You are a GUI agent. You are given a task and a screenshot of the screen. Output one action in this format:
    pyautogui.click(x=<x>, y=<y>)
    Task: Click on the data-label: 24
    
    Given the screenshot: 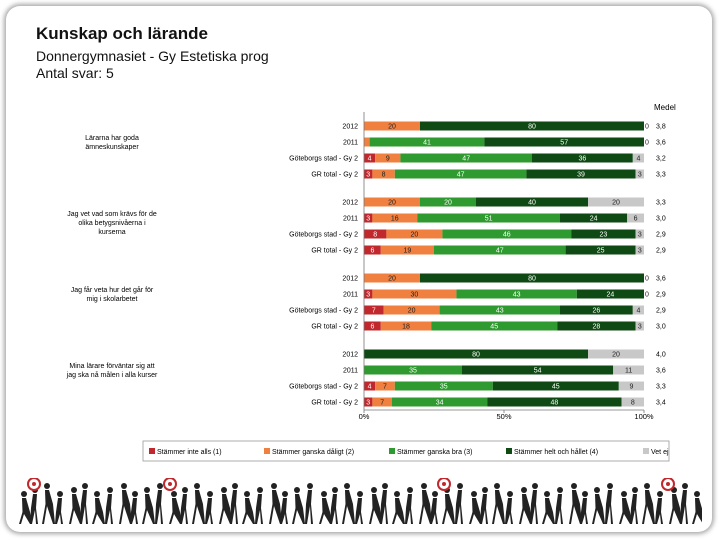 What is the action you would take?
    pyautogui.click(x=594, y=219)
    